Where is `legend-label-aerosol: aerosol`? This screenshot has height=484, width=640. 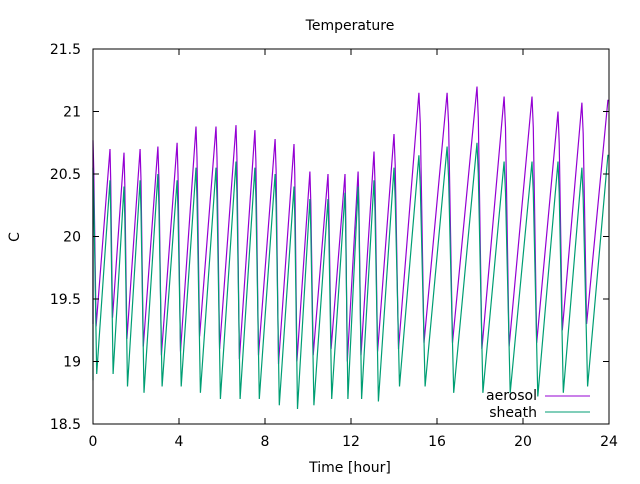
legend-label-aerosol: aerosol is located at coordinates (511, 396).